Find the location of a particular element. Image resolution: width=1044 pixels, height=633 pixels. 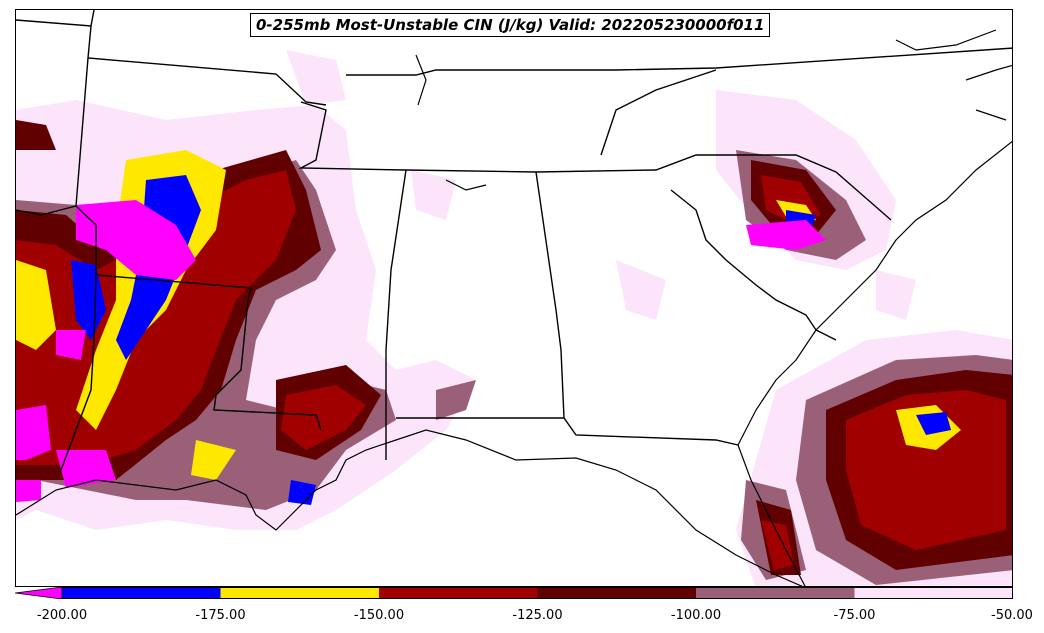

colorbar is located at coordinates (514, 593).